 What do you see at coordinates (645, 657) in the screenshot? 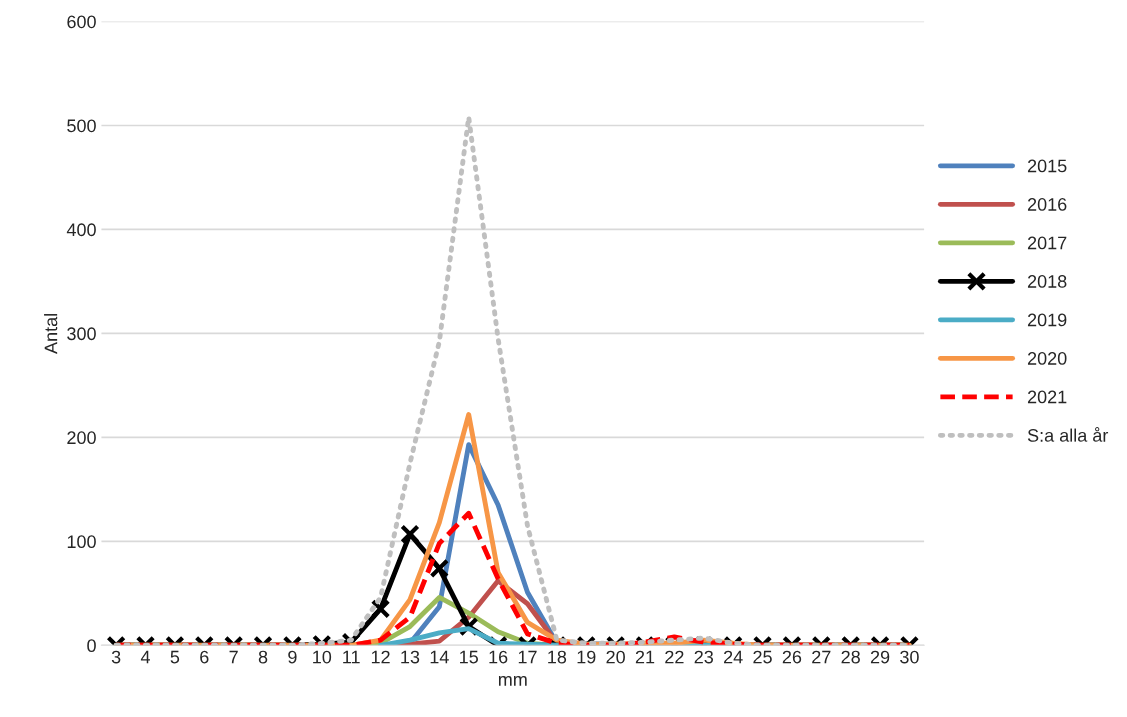
I see `x-tick-label: 21` at bounding box center [645, 657].